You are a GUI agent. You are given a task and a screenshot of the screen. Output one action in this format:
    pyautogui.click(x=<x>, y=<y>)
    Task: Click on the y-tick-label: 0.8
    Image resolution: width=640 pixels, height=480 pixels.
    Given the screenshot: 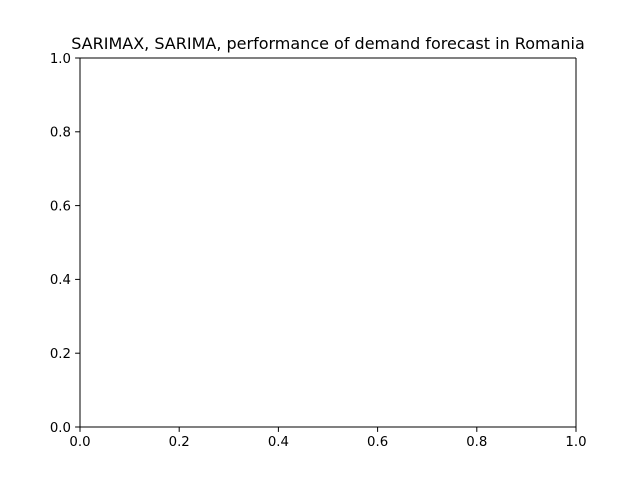 What is the action you would take?
    pyautogui.click(x=60, y=133)
    